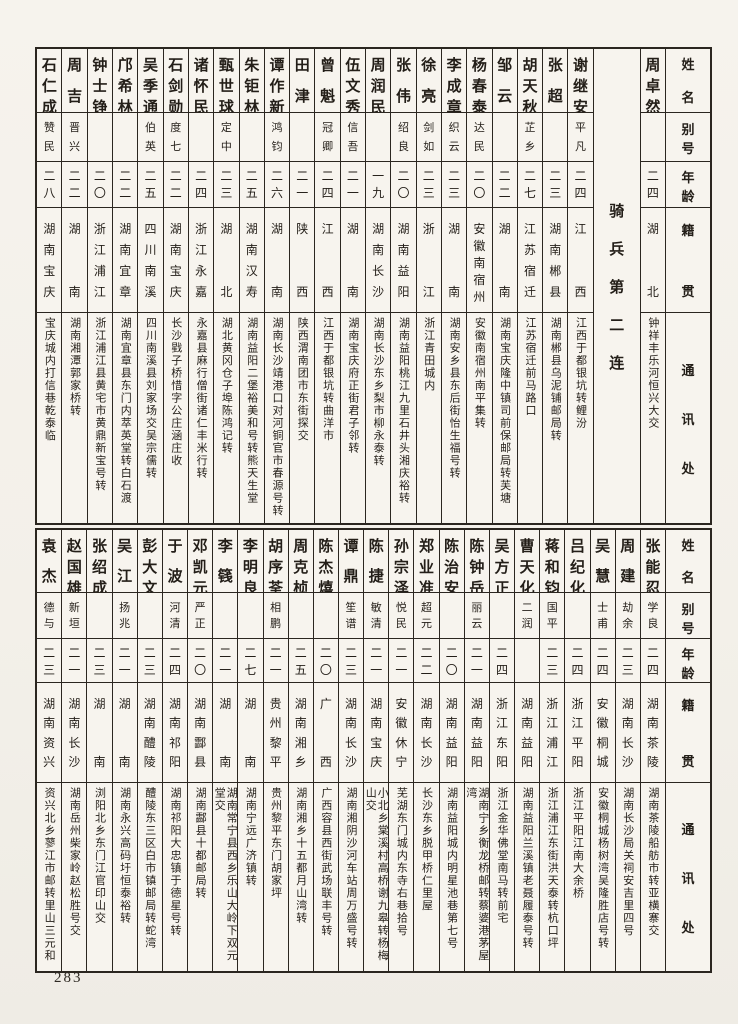 The width and height of the screenshot is (738, 1024). What do you see at coordinates (151, 106) in the screenshot?
I see `char: 通` at bounding box center [151, 106].